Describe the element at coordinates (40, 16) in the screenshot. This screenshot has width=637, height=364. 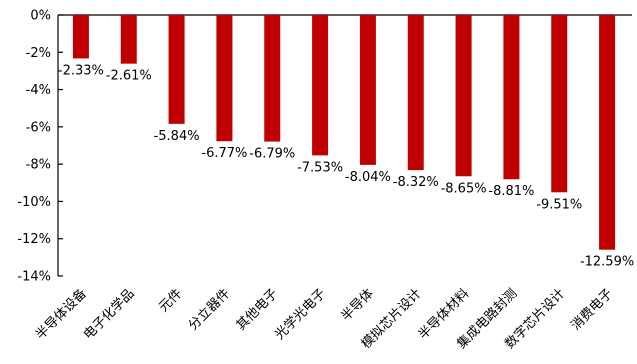
I see `y-tick-label: 0%` at that location.